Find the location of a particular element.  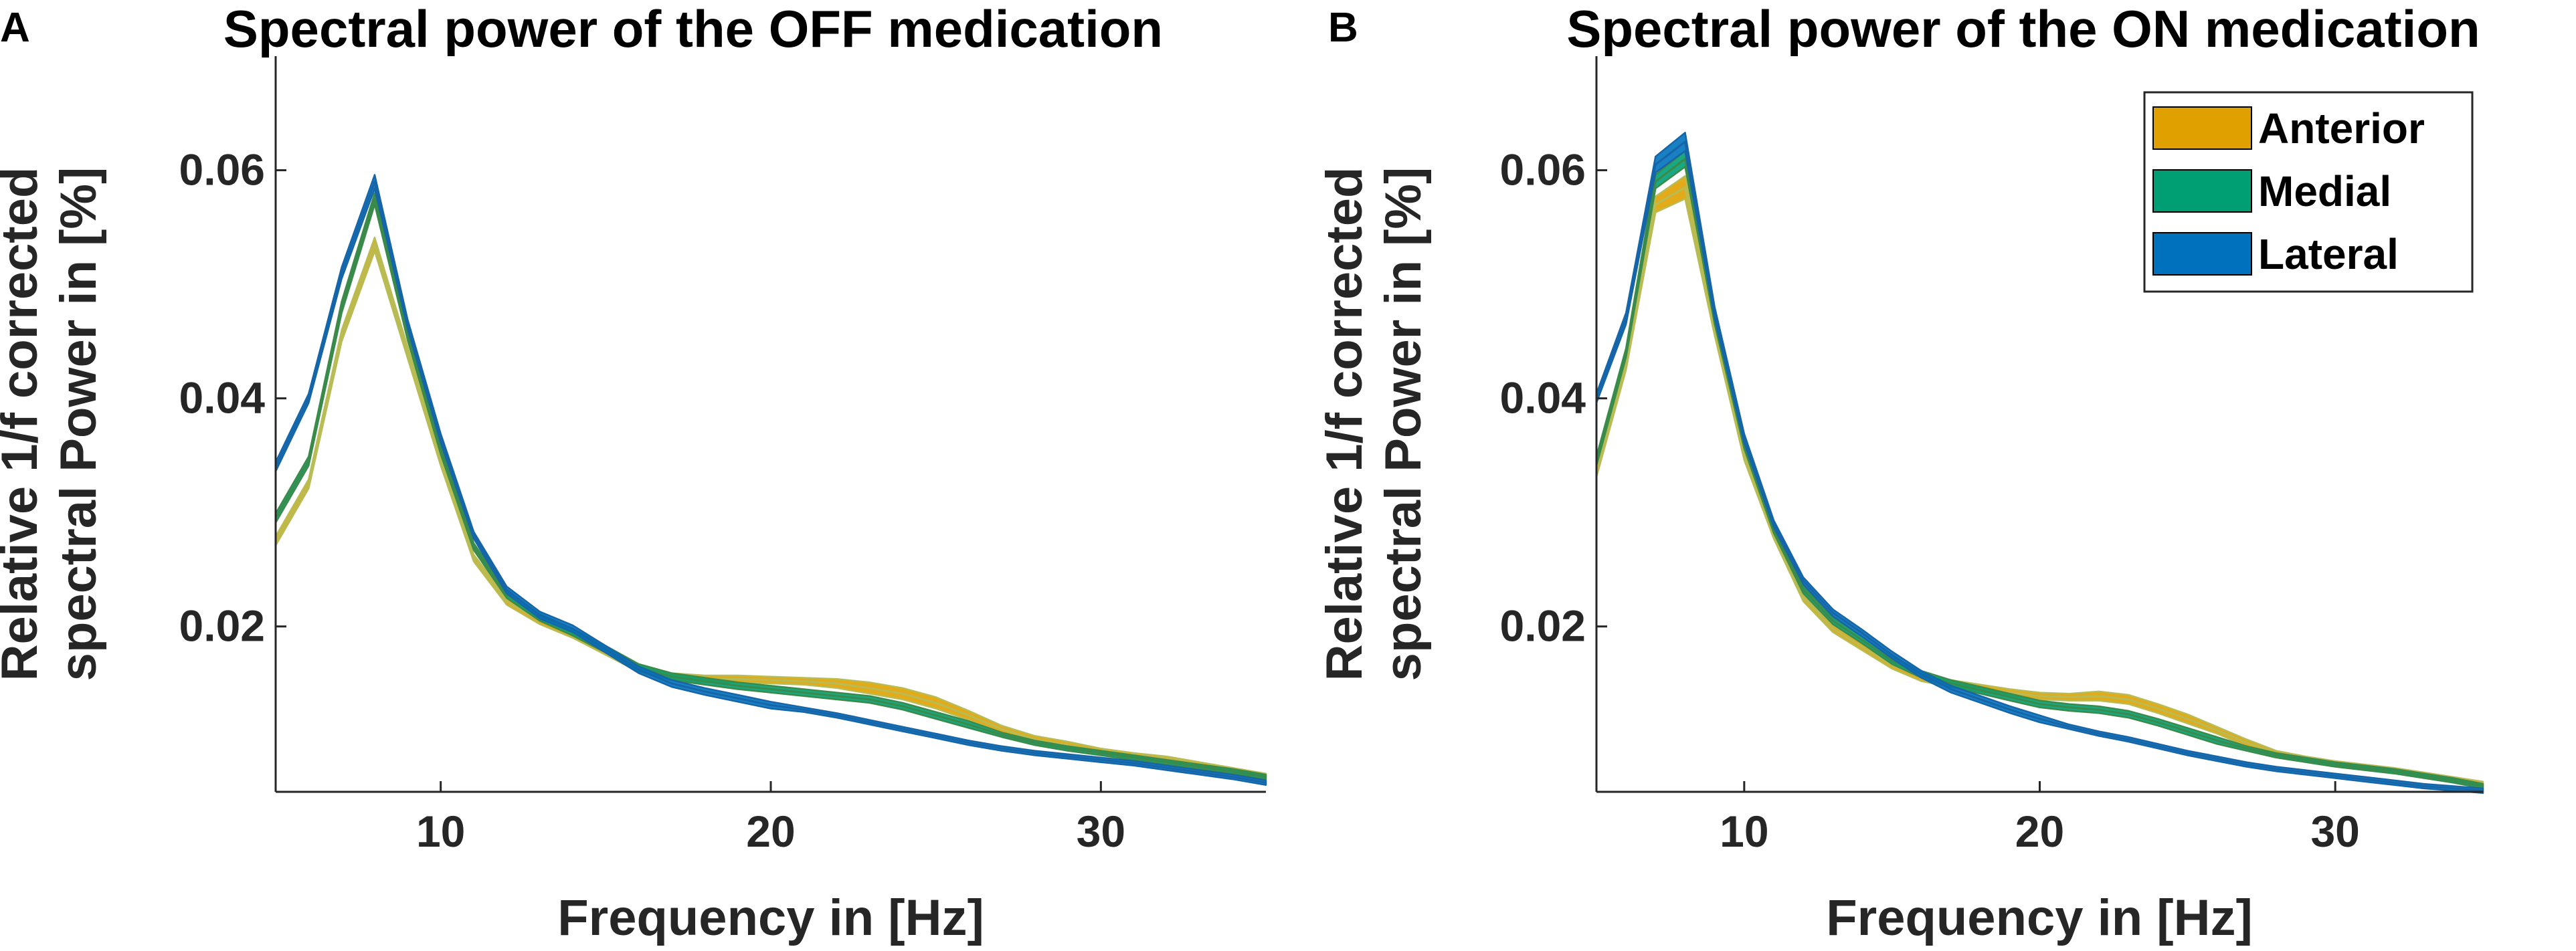

panel-a-y-tick-label: 0.04 is located at coordinates (222, 398).